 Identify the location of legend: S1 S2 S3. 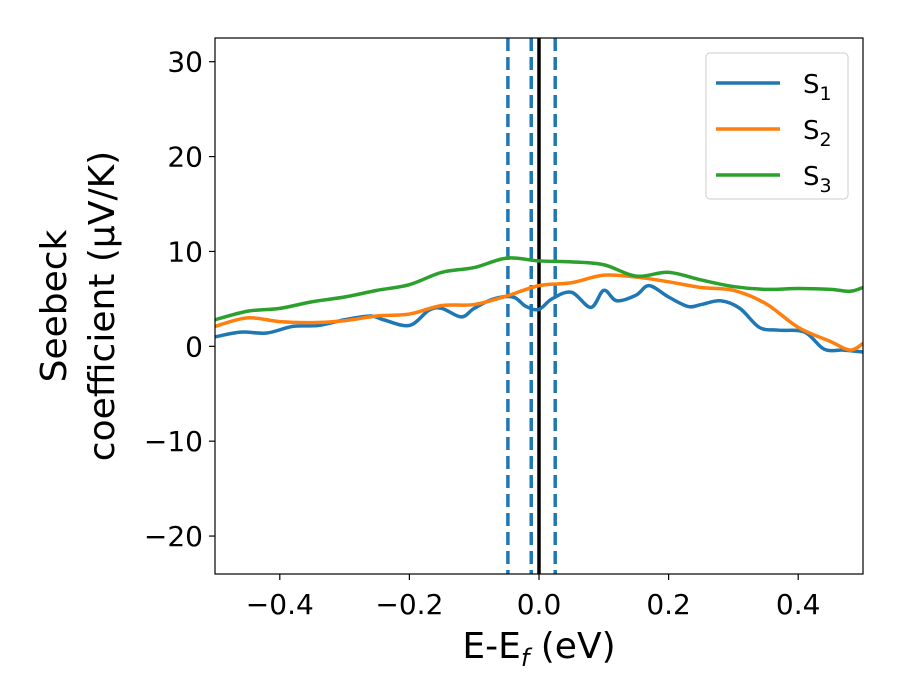
(777, 126).